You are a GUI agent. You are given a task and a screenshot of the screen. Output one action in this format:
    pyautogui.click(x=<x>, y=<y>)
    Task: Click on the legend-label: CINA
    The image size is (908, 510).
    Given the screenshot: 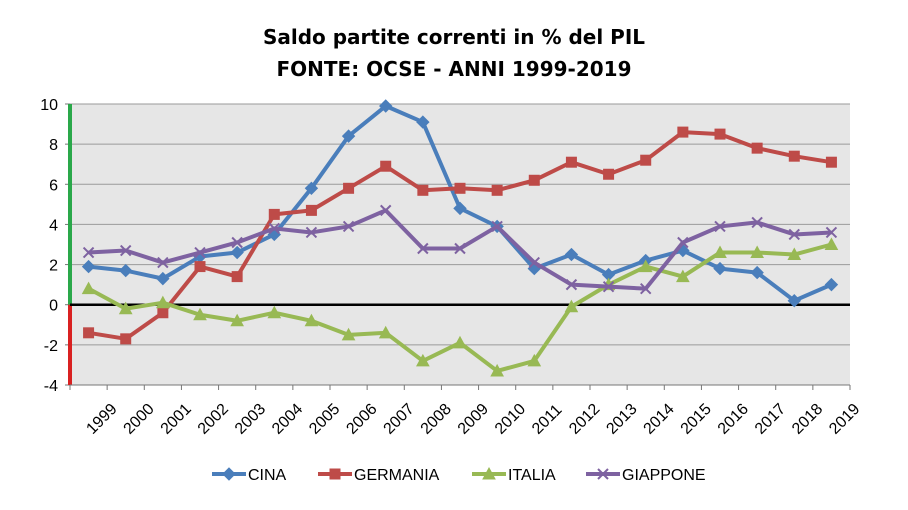 What is the action you would take?
    pyautogui.click(x=267, y=475)
    